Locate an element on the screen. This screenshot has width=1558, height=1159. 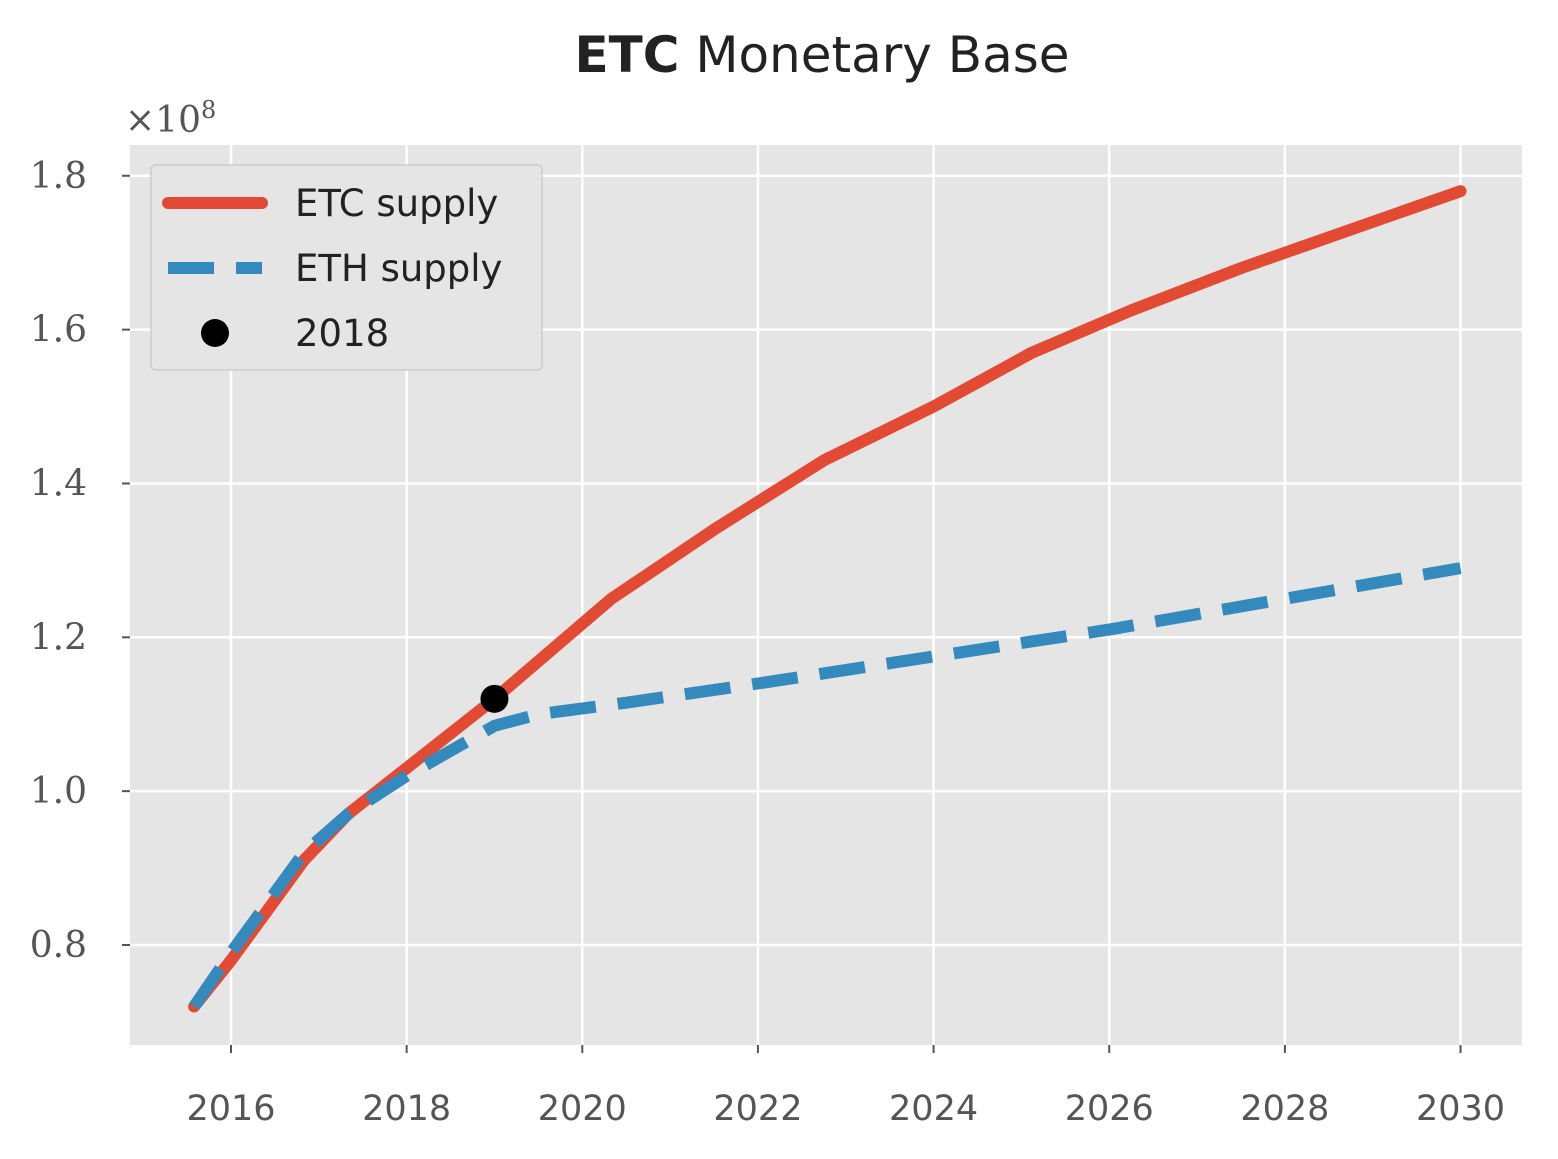
legend: ETC supply ETH supply 2018 is located at coordinates (346, 267).